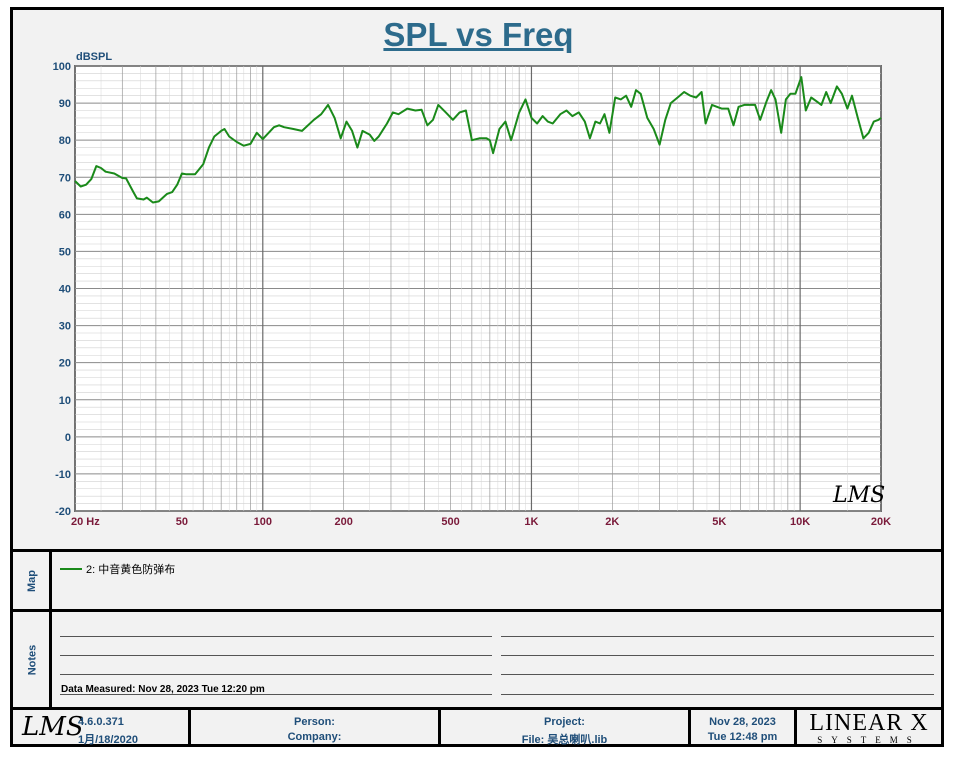  I want to click on y-tick-label: 50, so click(65, 252).